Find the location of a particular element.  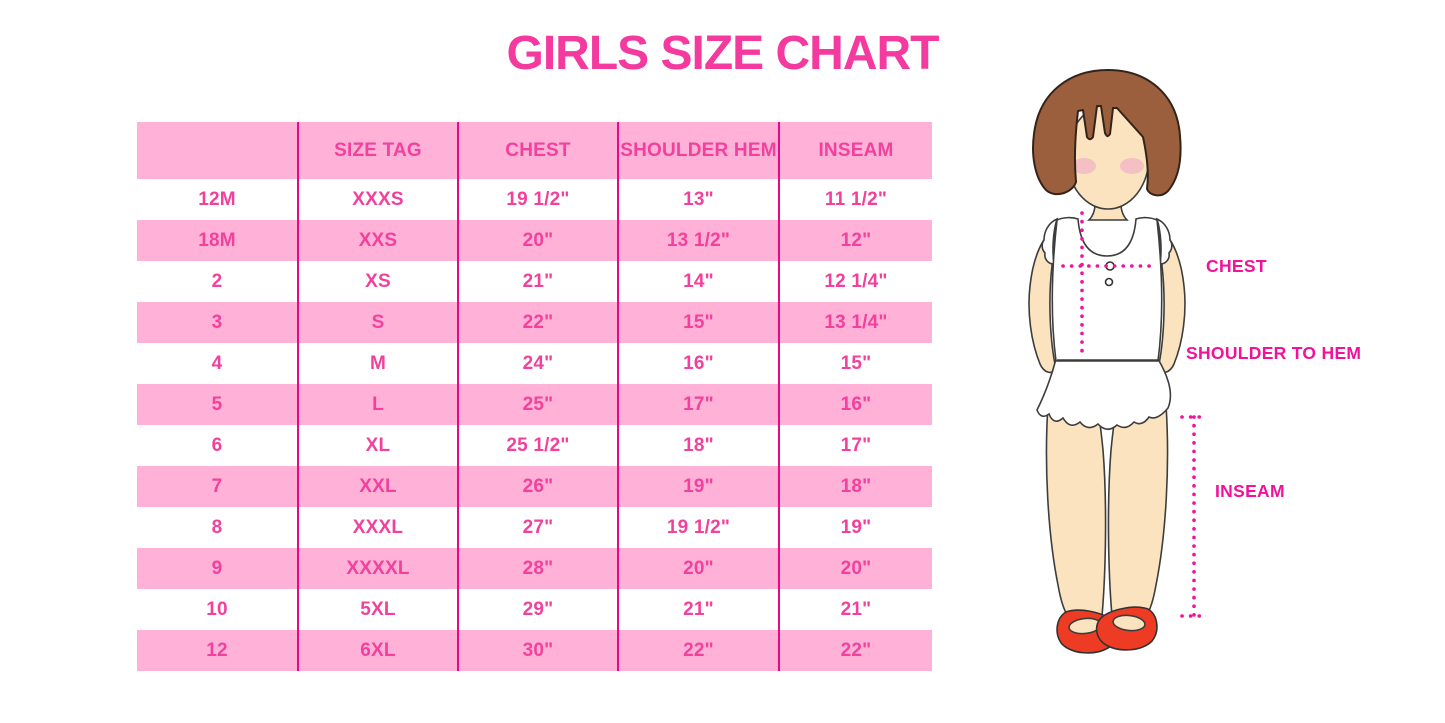

girl-hair is located at coordinates (1107, 133).